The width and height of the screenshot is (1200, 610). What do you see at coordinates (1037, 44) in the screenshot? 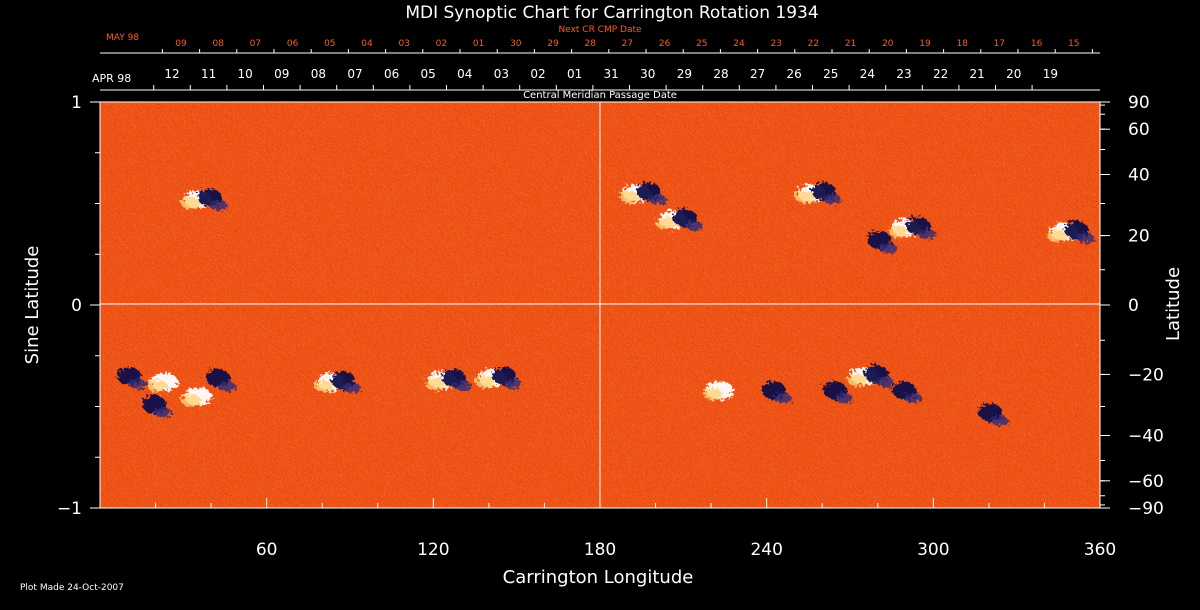
I see `top-axis-1-tick-label: 16` at bounding box center [1037, 44].